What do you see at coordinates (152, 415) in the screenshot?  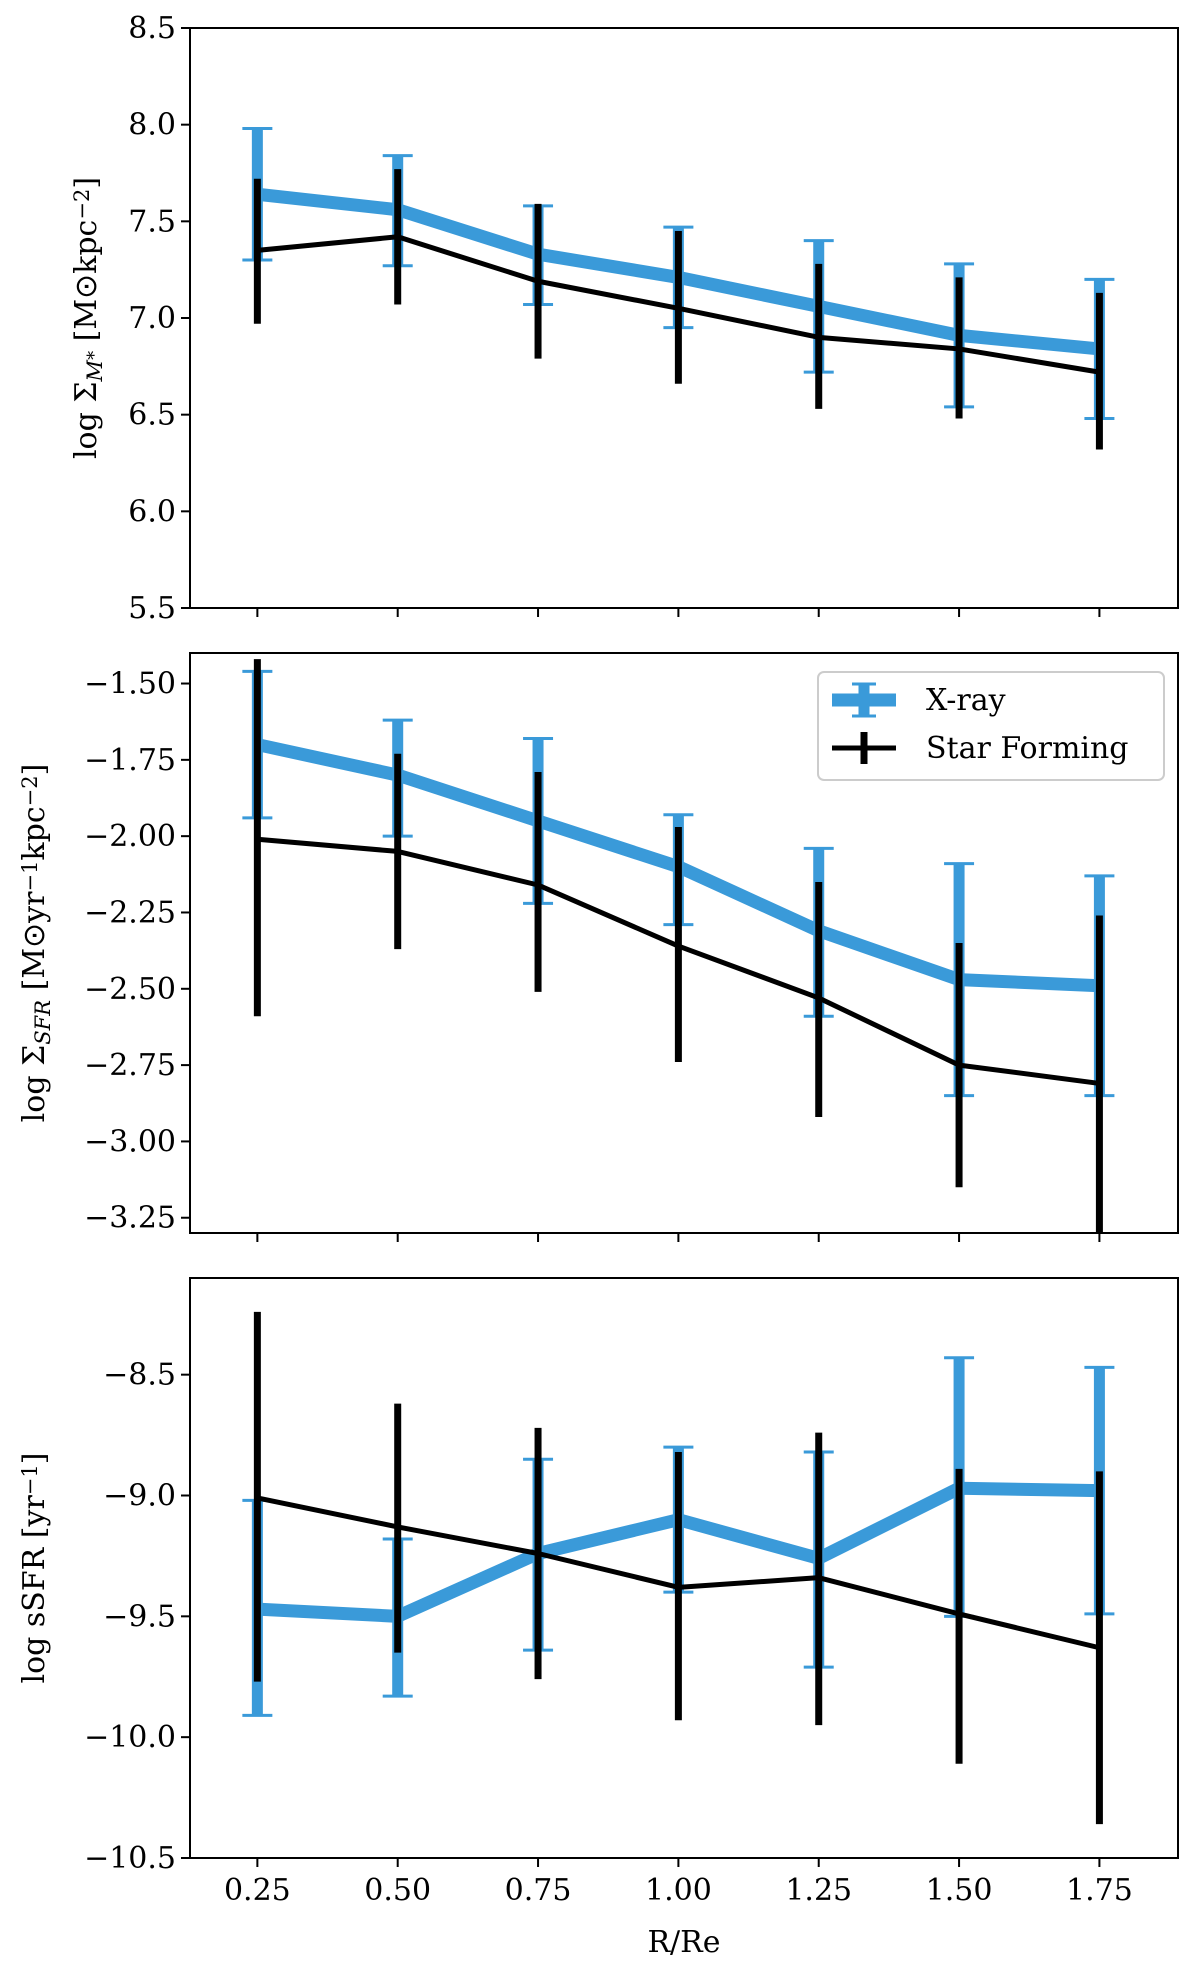 I see `y-tick-label: 6.5` at bounding box center [152, 415].